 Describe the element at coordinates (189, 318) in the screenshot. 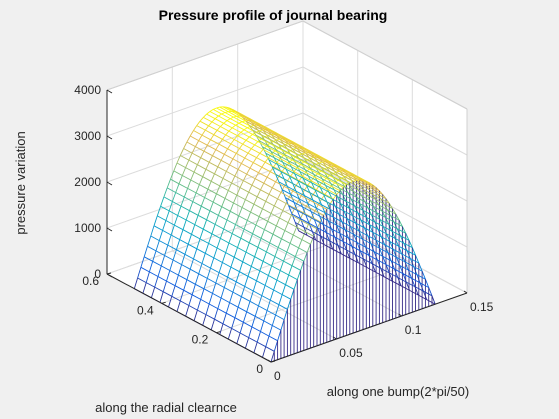

I see `y-axis-line` at that location.